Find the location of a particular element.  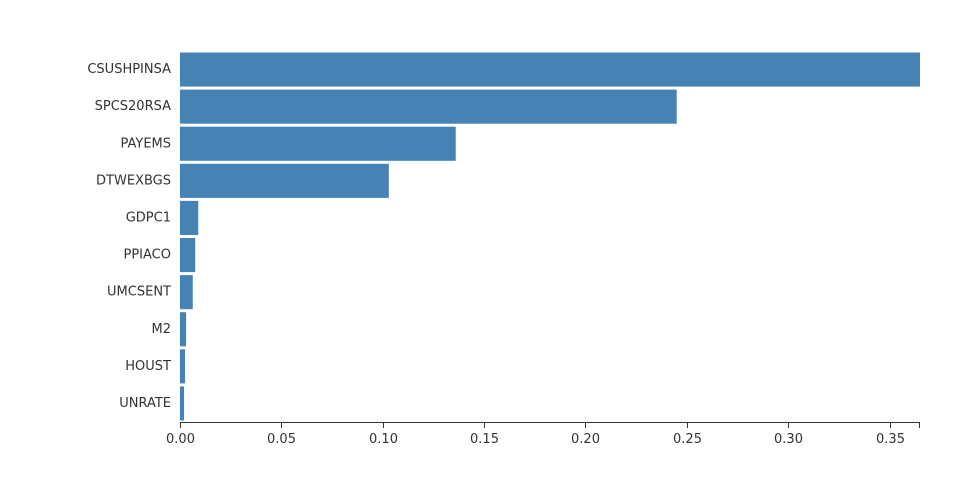

bar-payems is located at coordinates (318, 143).